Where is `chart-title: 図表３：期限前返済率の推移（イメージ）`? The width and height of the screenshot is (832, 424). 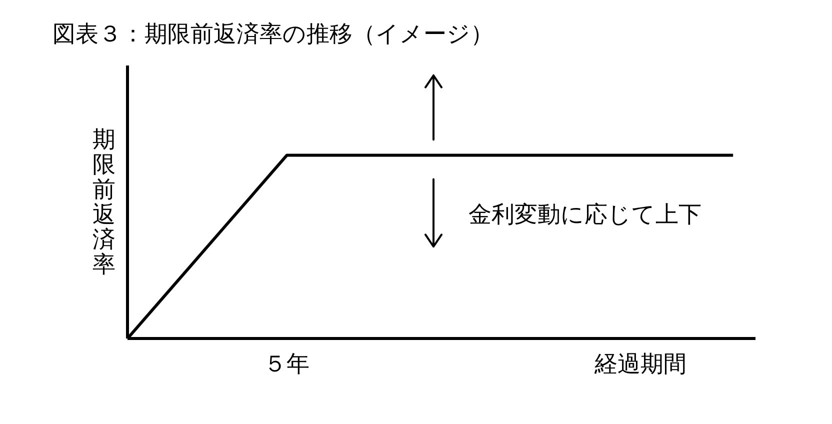
chart-title: 図表３：期限前返済率の推移（イメージ） is located at coordinates (273, 34).